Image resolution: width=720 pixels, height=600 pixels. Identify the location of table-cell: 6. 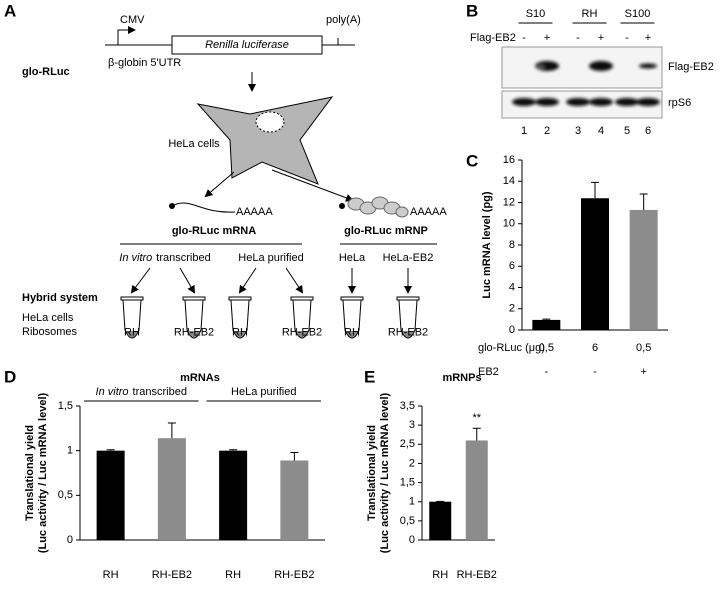
(595, 348).